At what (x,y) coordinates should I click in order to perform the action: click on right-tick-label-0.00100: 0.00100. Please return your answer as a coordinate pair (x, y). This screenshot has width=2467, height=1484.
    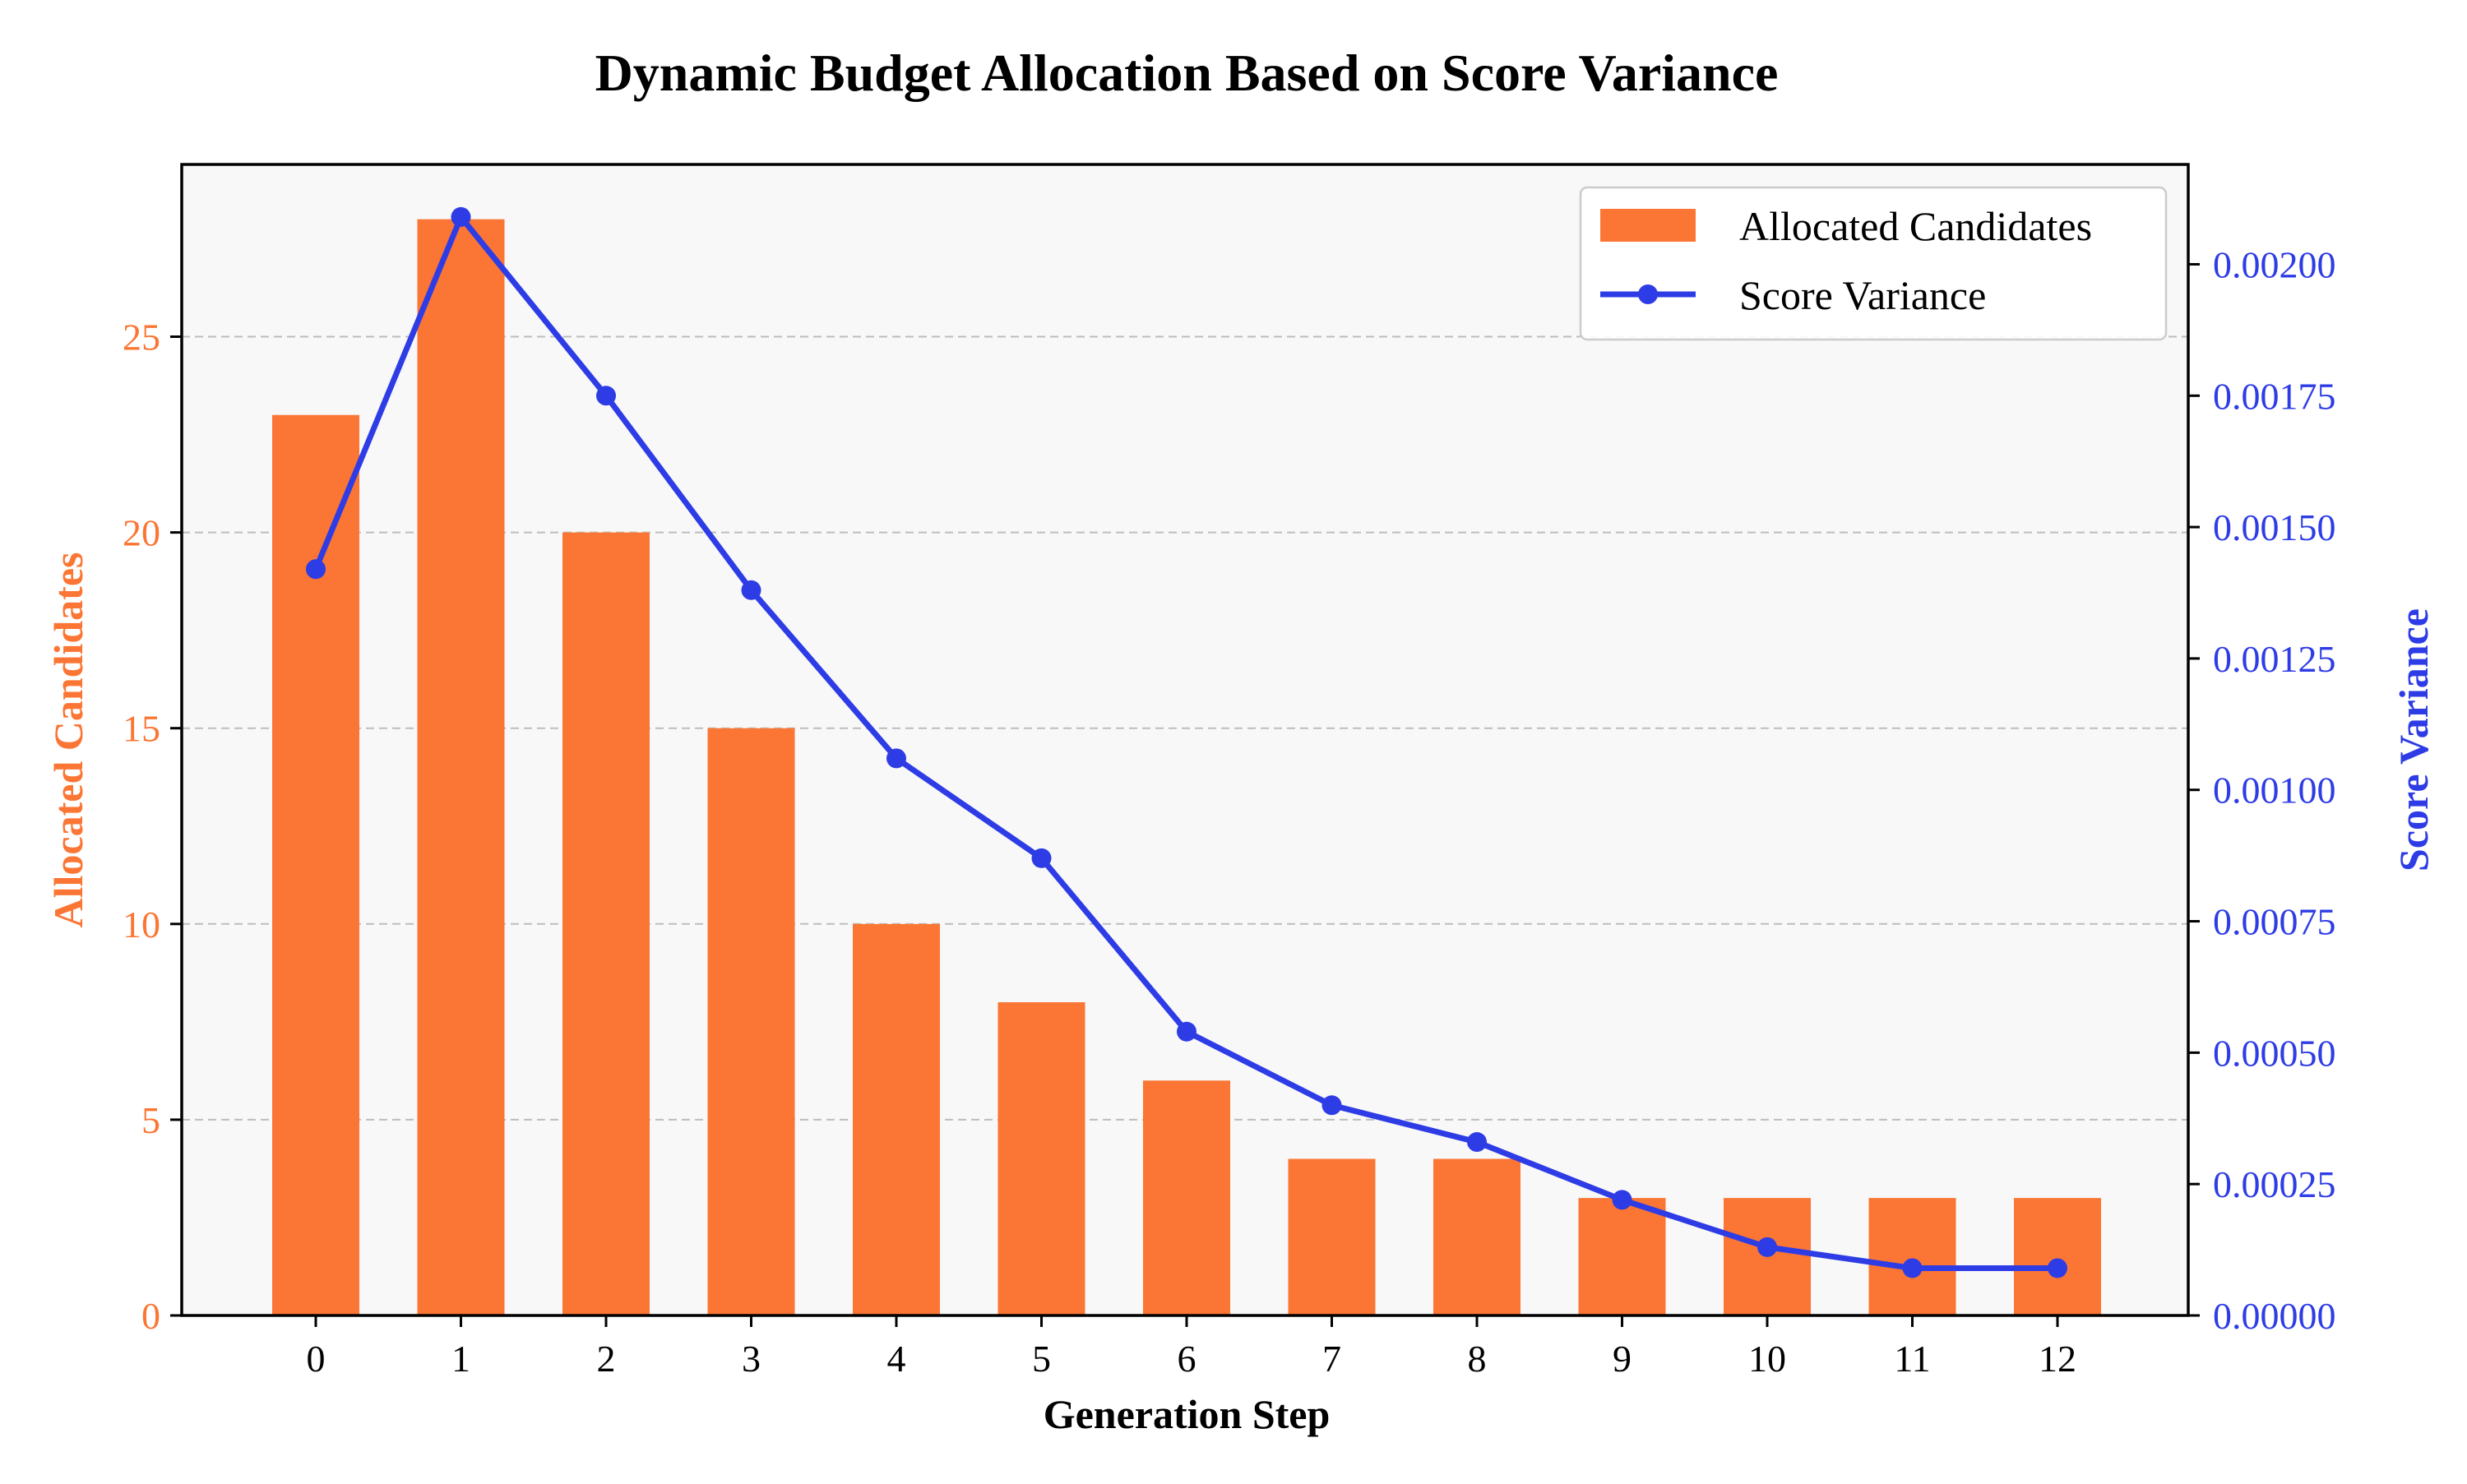
    Looking at the image, I should click on (2274, 790).